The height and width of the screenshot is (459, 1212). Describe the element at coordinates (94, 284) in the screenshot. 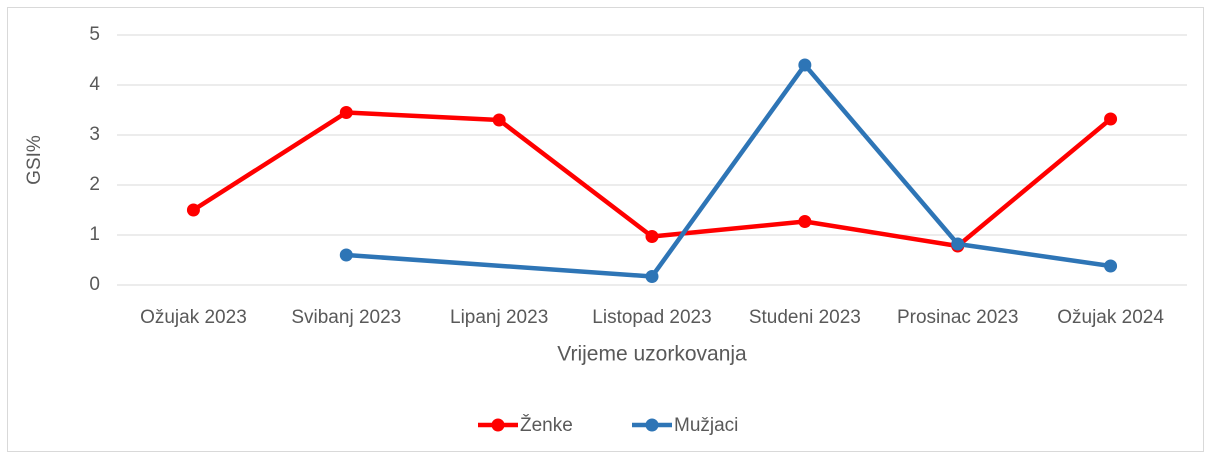

I see `y-tick-label: 0` at that location.